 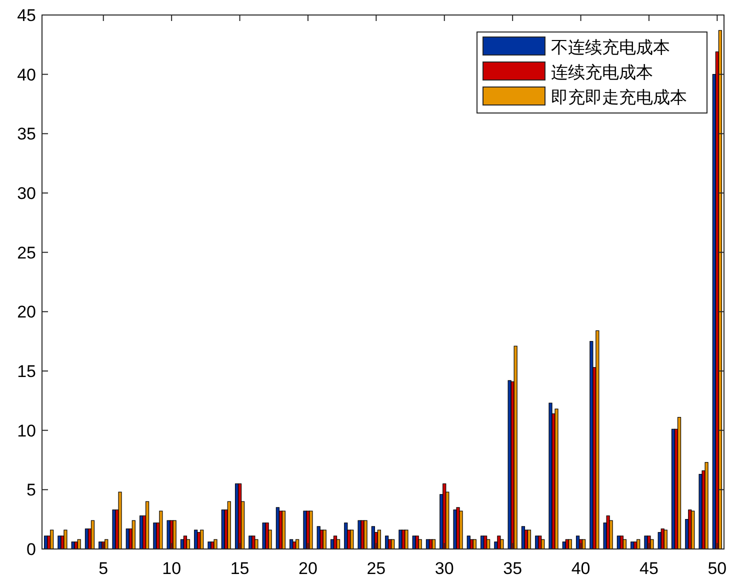 What do you see at coordinates (26, 252) in the screenshot?
I see `y-tick-label: 25` at bounding box center [26, 252].